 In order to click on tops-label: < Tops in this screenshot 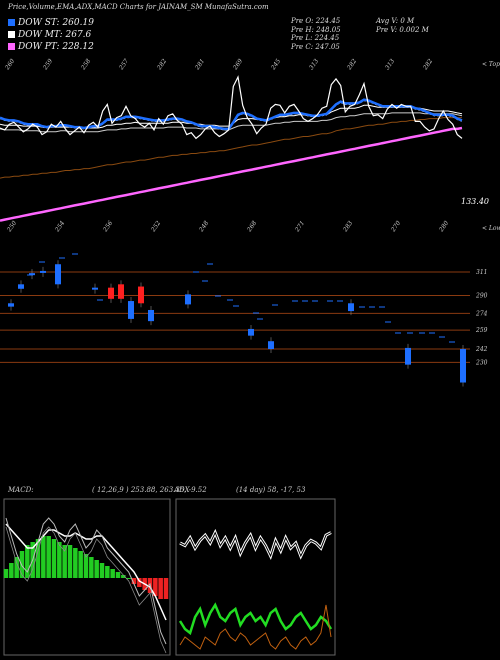, I will do `click(491, 64)`.